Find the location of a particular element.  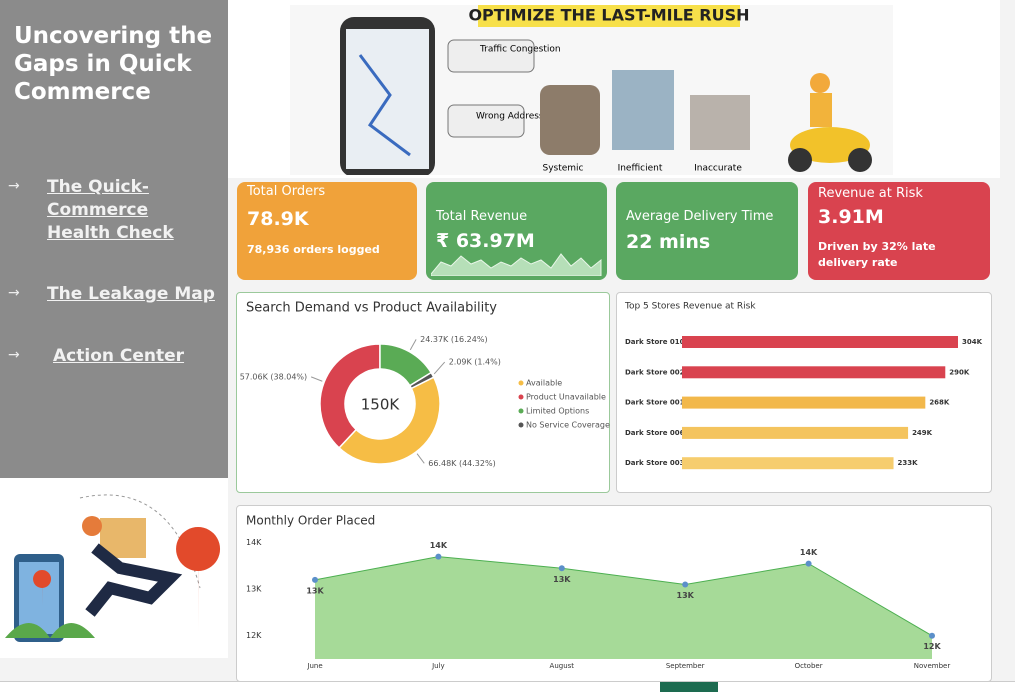

kpi-value: ₹ 63.97M is located at coordinates (485, 241).